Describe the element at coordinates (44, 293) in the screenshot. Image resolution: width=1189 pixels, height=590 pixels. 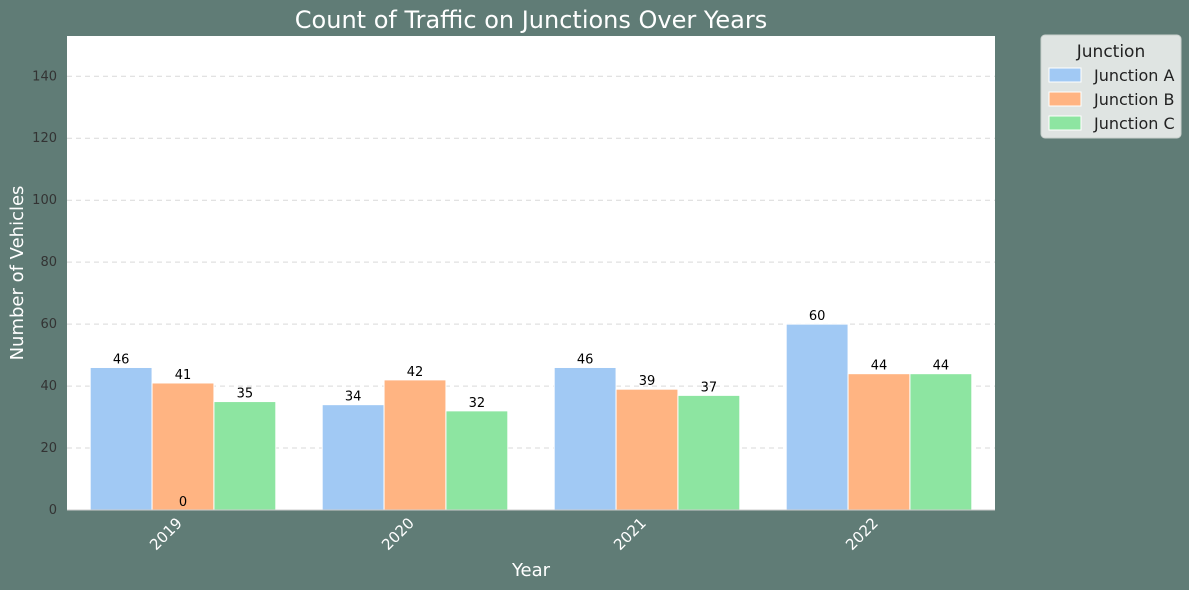
I see `y-tick-labels: 0 20 40 60 80 100 120 140` at that location.